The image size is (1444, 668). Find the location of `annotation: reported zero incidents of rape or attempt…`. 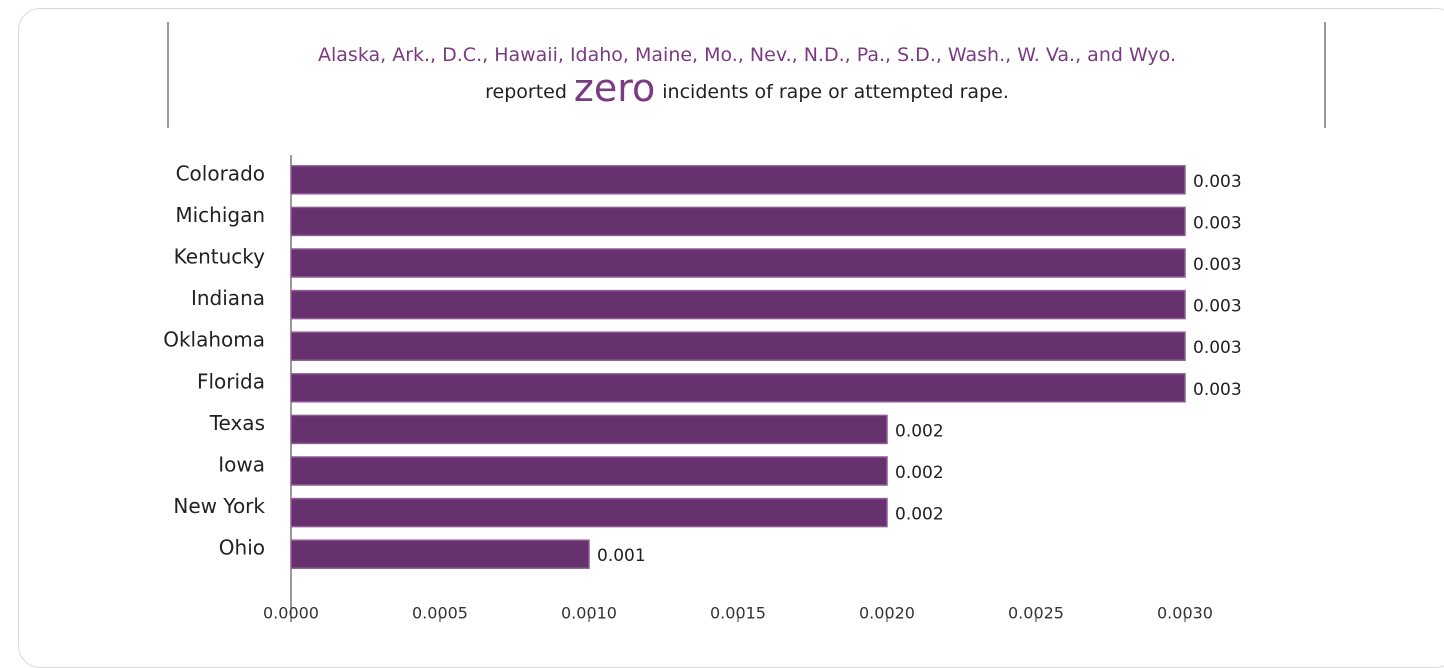

annotation: reported zero incidents of rape or attempt… is located at coordinates (747, 88).